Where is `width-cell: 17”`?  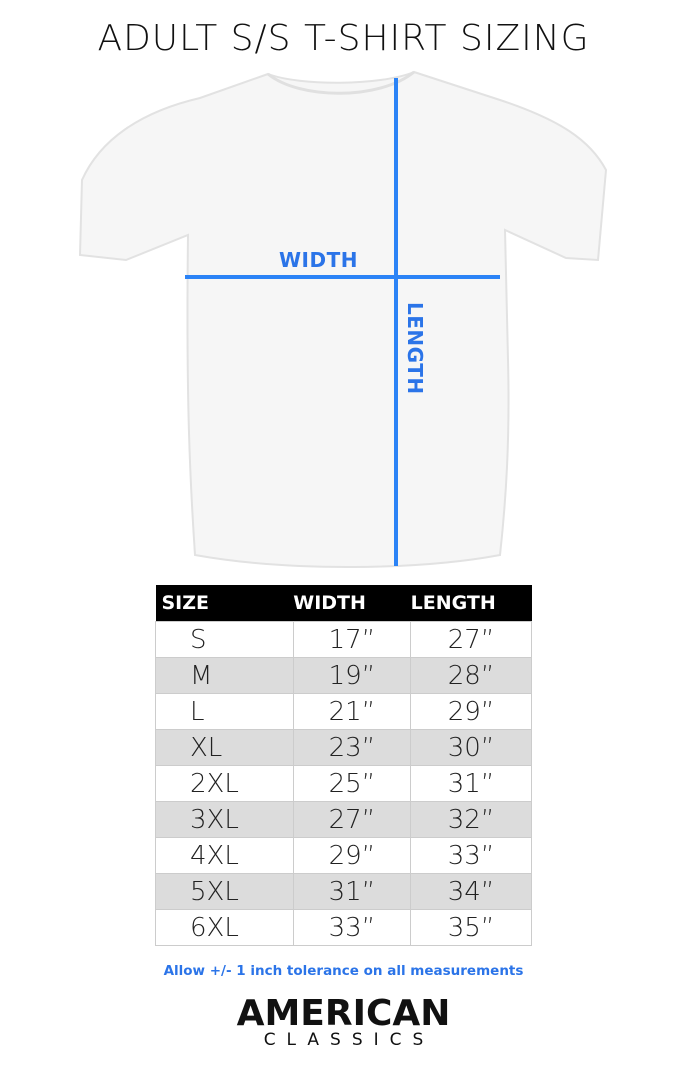 width-cell: 17” is located at coordinates (352, 639).